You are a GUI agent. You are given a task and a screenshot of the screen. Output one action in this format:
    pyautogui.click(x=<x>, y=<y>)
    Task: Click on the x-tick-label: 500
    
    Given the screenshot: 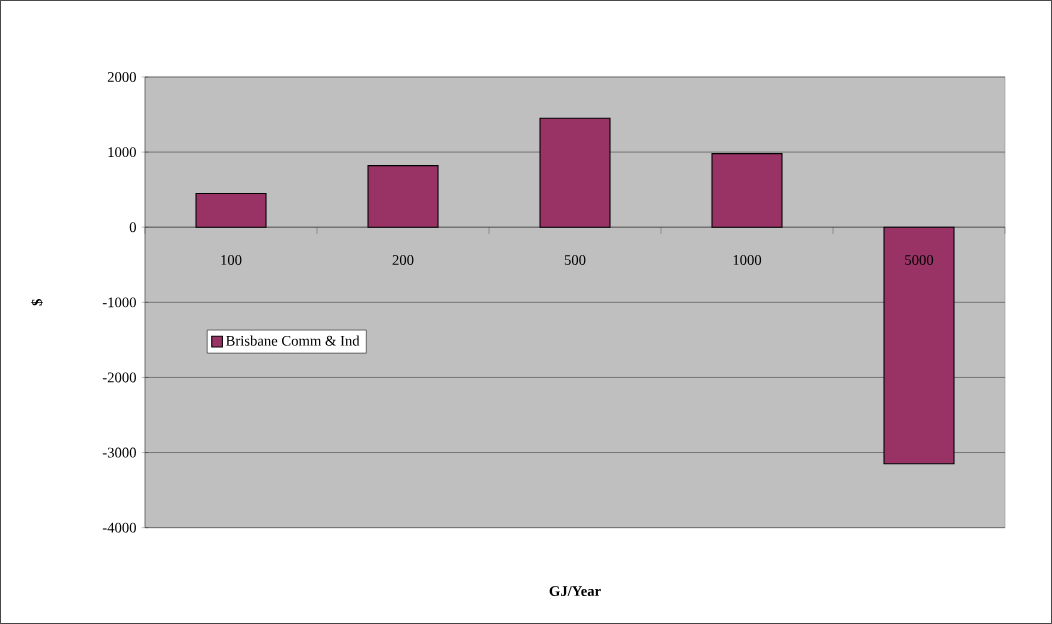 What is the action you would take?
    pyautogui.click(x=575, y=260)
    